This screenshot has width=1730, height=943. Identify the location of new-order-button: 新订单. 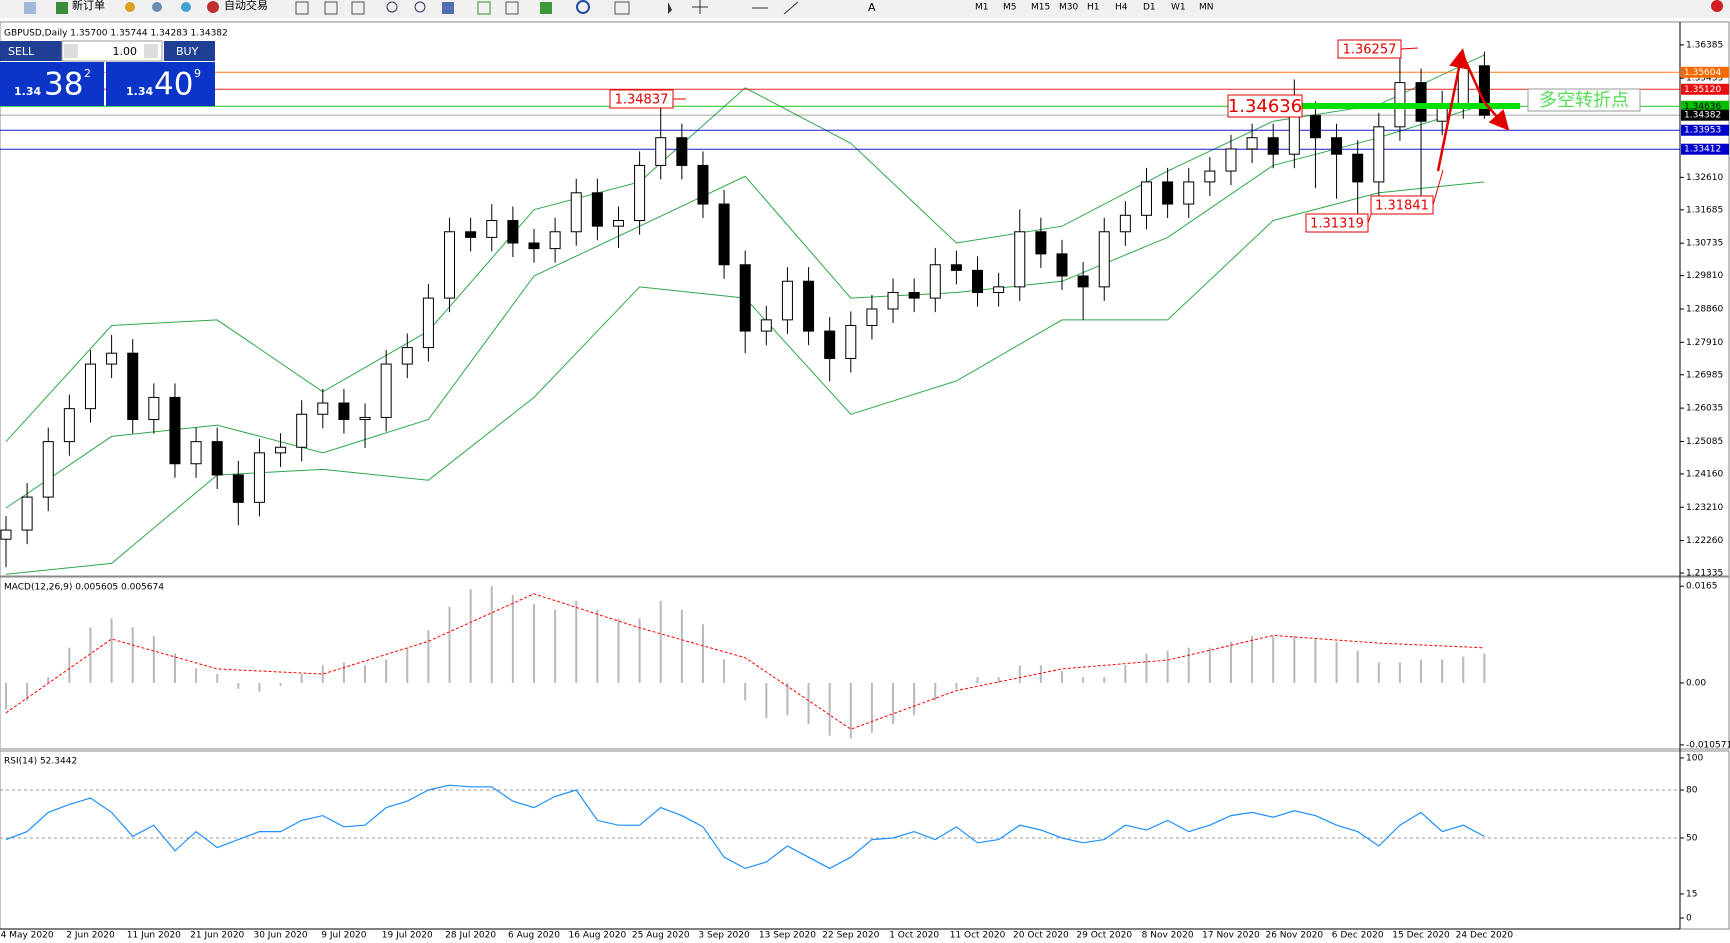
(88, 6).